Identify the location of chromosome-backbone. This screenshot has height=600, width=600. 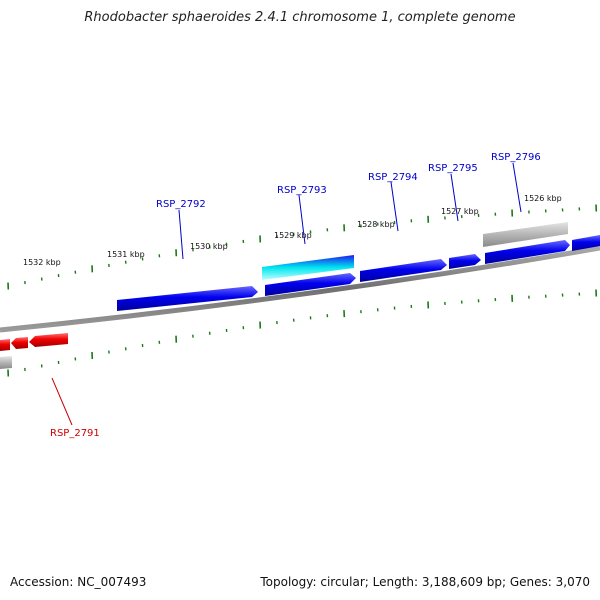
(300, 289).